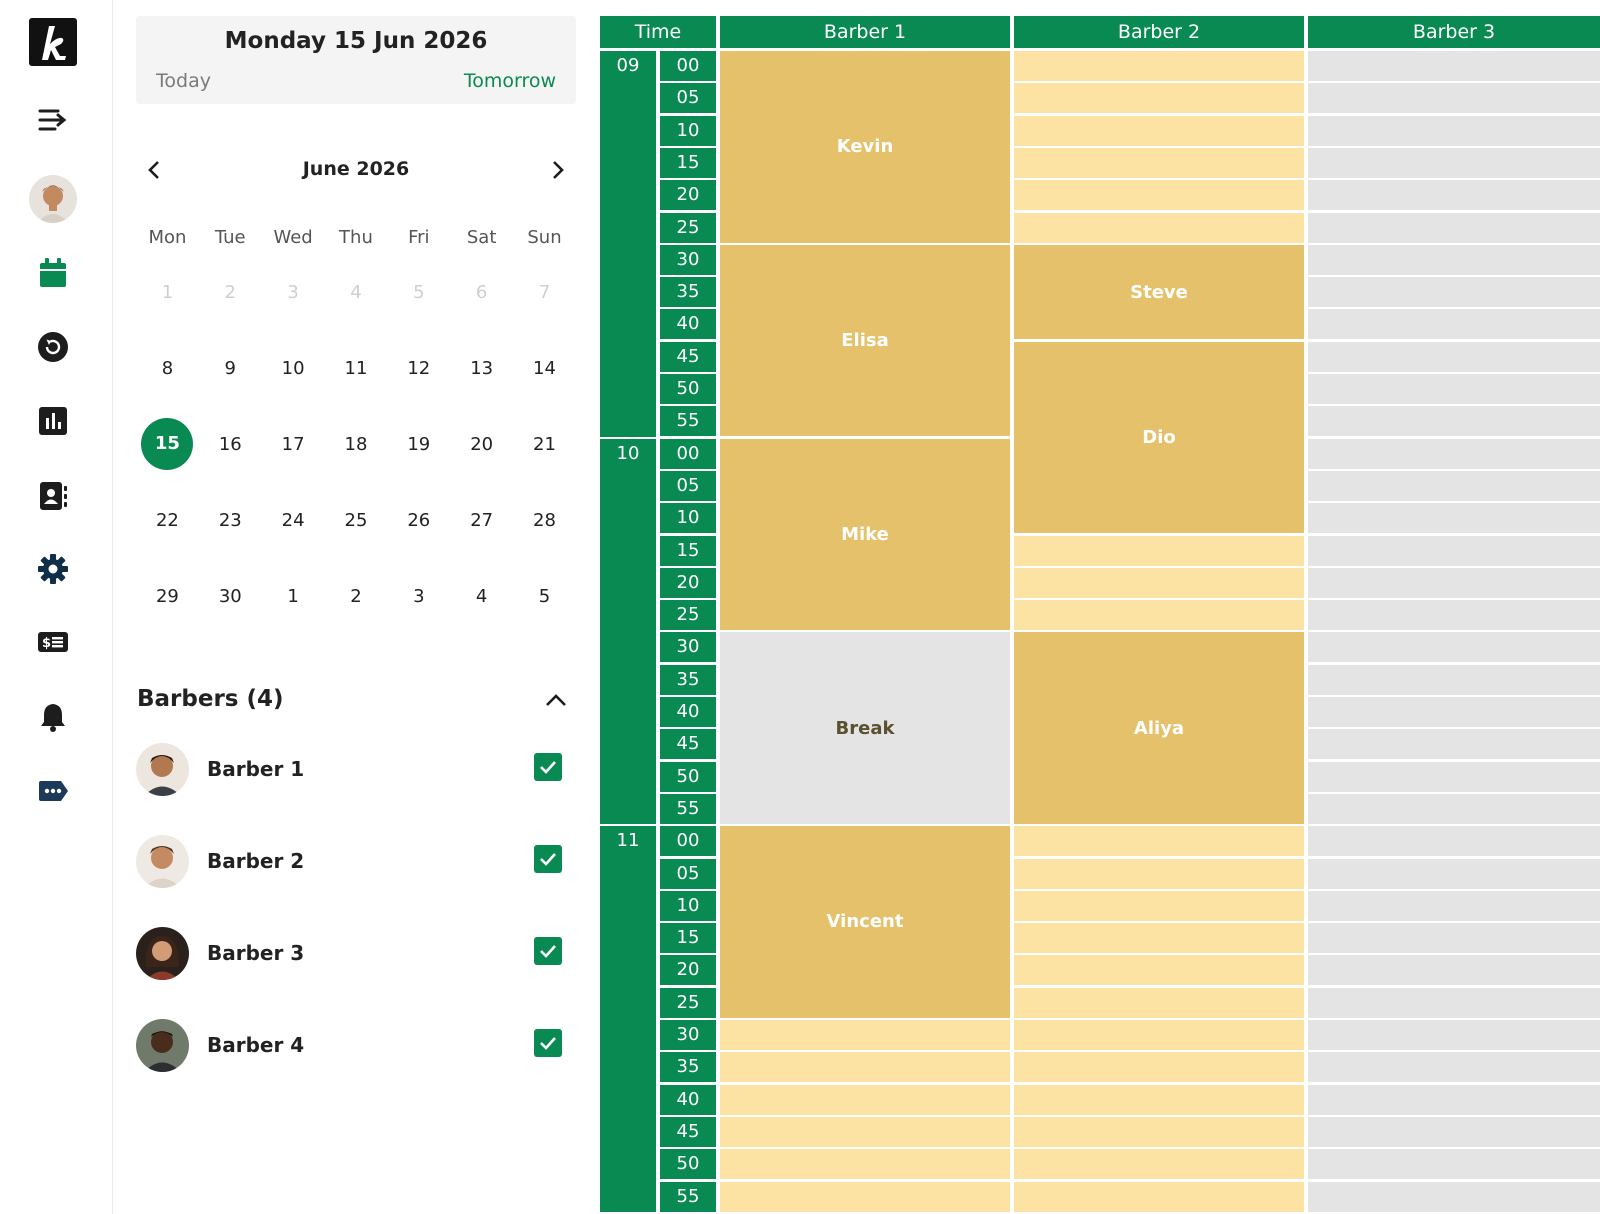 Image resolution: width=1600 pixels, height=1214 pixels. I want to click on calendar-day: 10, so click(293, 368).